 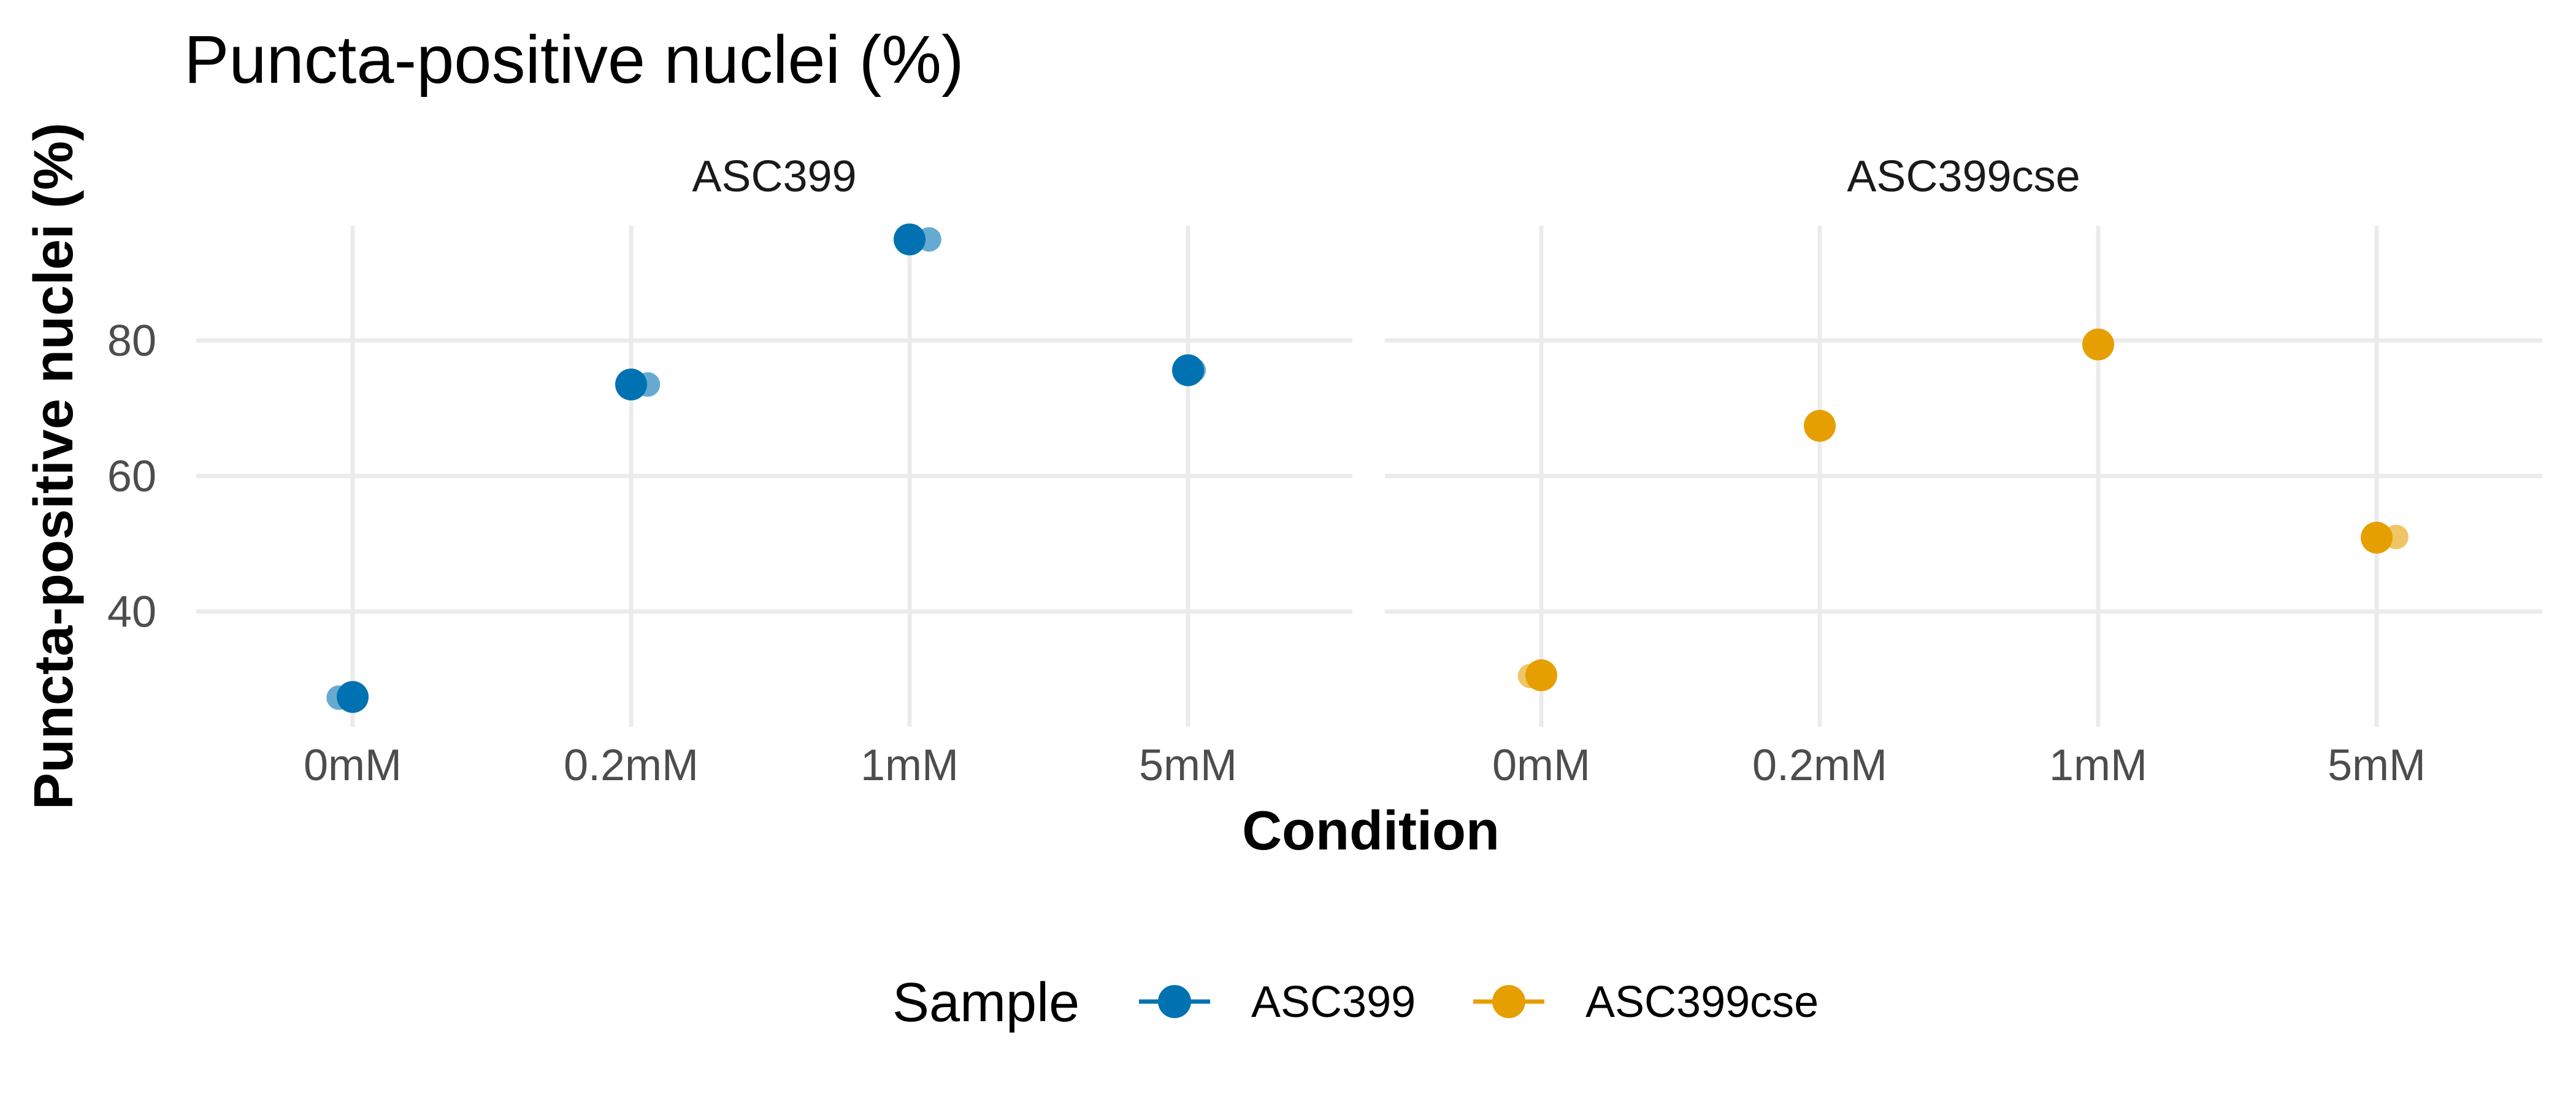 I want to click on legend-item: ASC399cse, so click(x=1646, y=1002).